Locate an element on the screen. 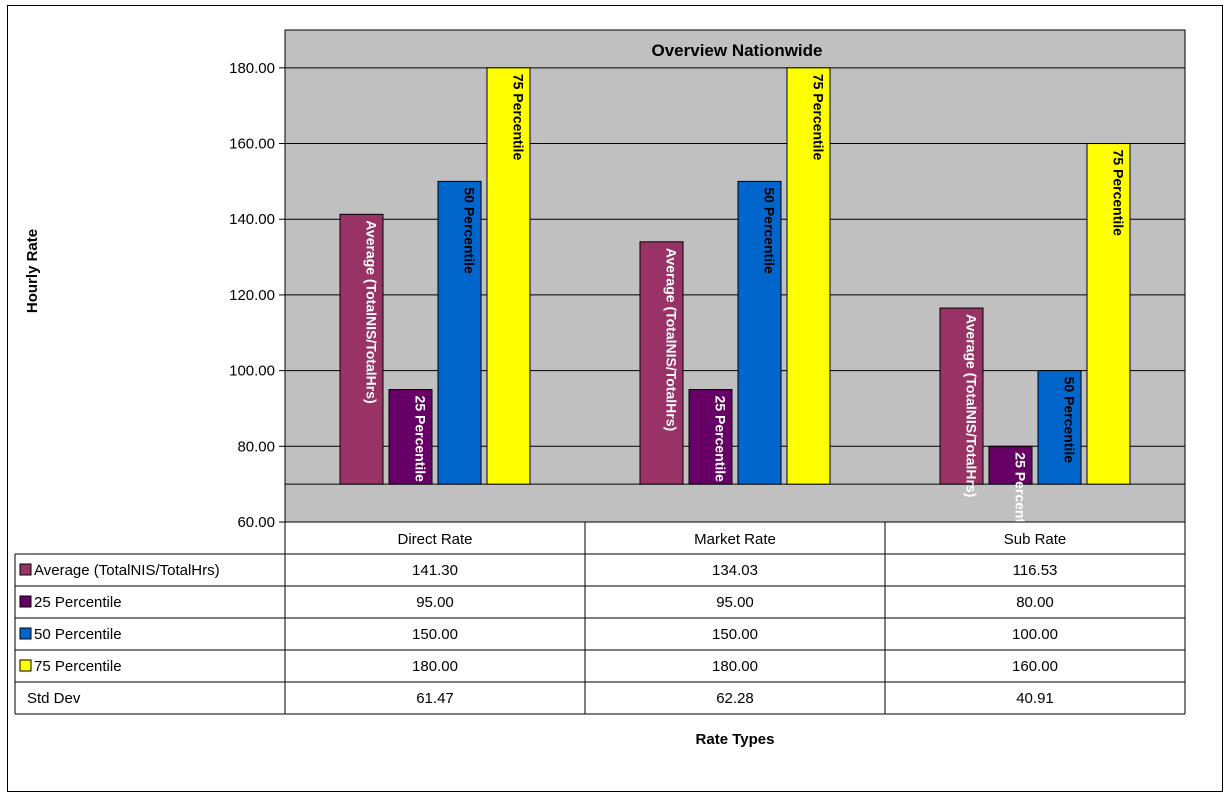  data-table-value: 80.00 is located at coordinates (1035, 602).